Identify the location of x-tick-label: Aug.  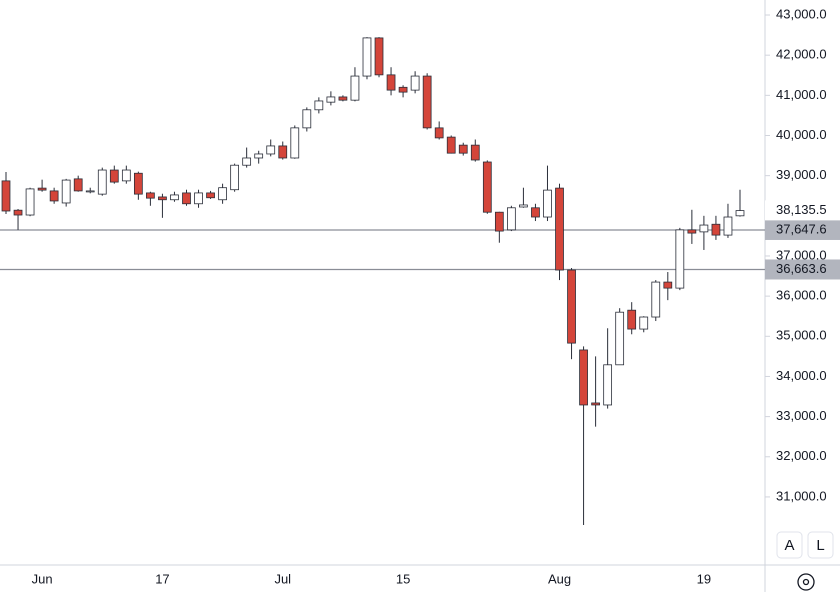
(559, 578).